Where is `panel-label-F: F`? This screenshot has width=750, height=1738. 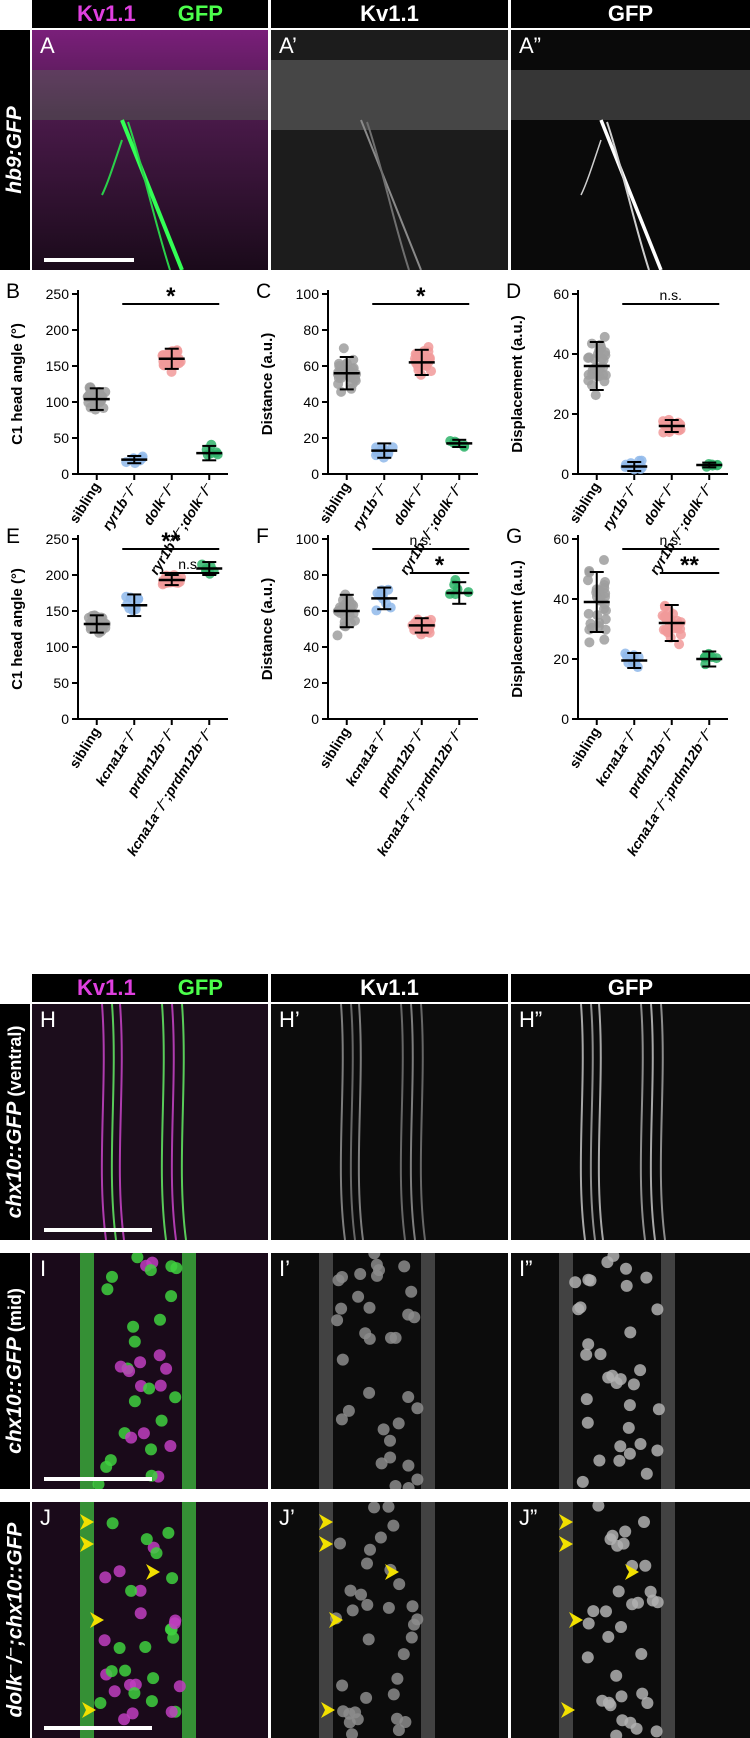 panel-label-F: F is located at coordinates (262, 536).